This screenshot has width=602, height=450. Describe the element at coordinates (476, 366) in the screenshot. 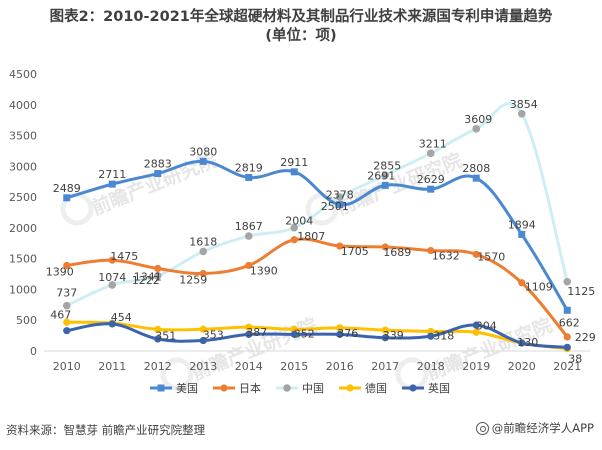

I see `x-tick-label: 2019` at that location.